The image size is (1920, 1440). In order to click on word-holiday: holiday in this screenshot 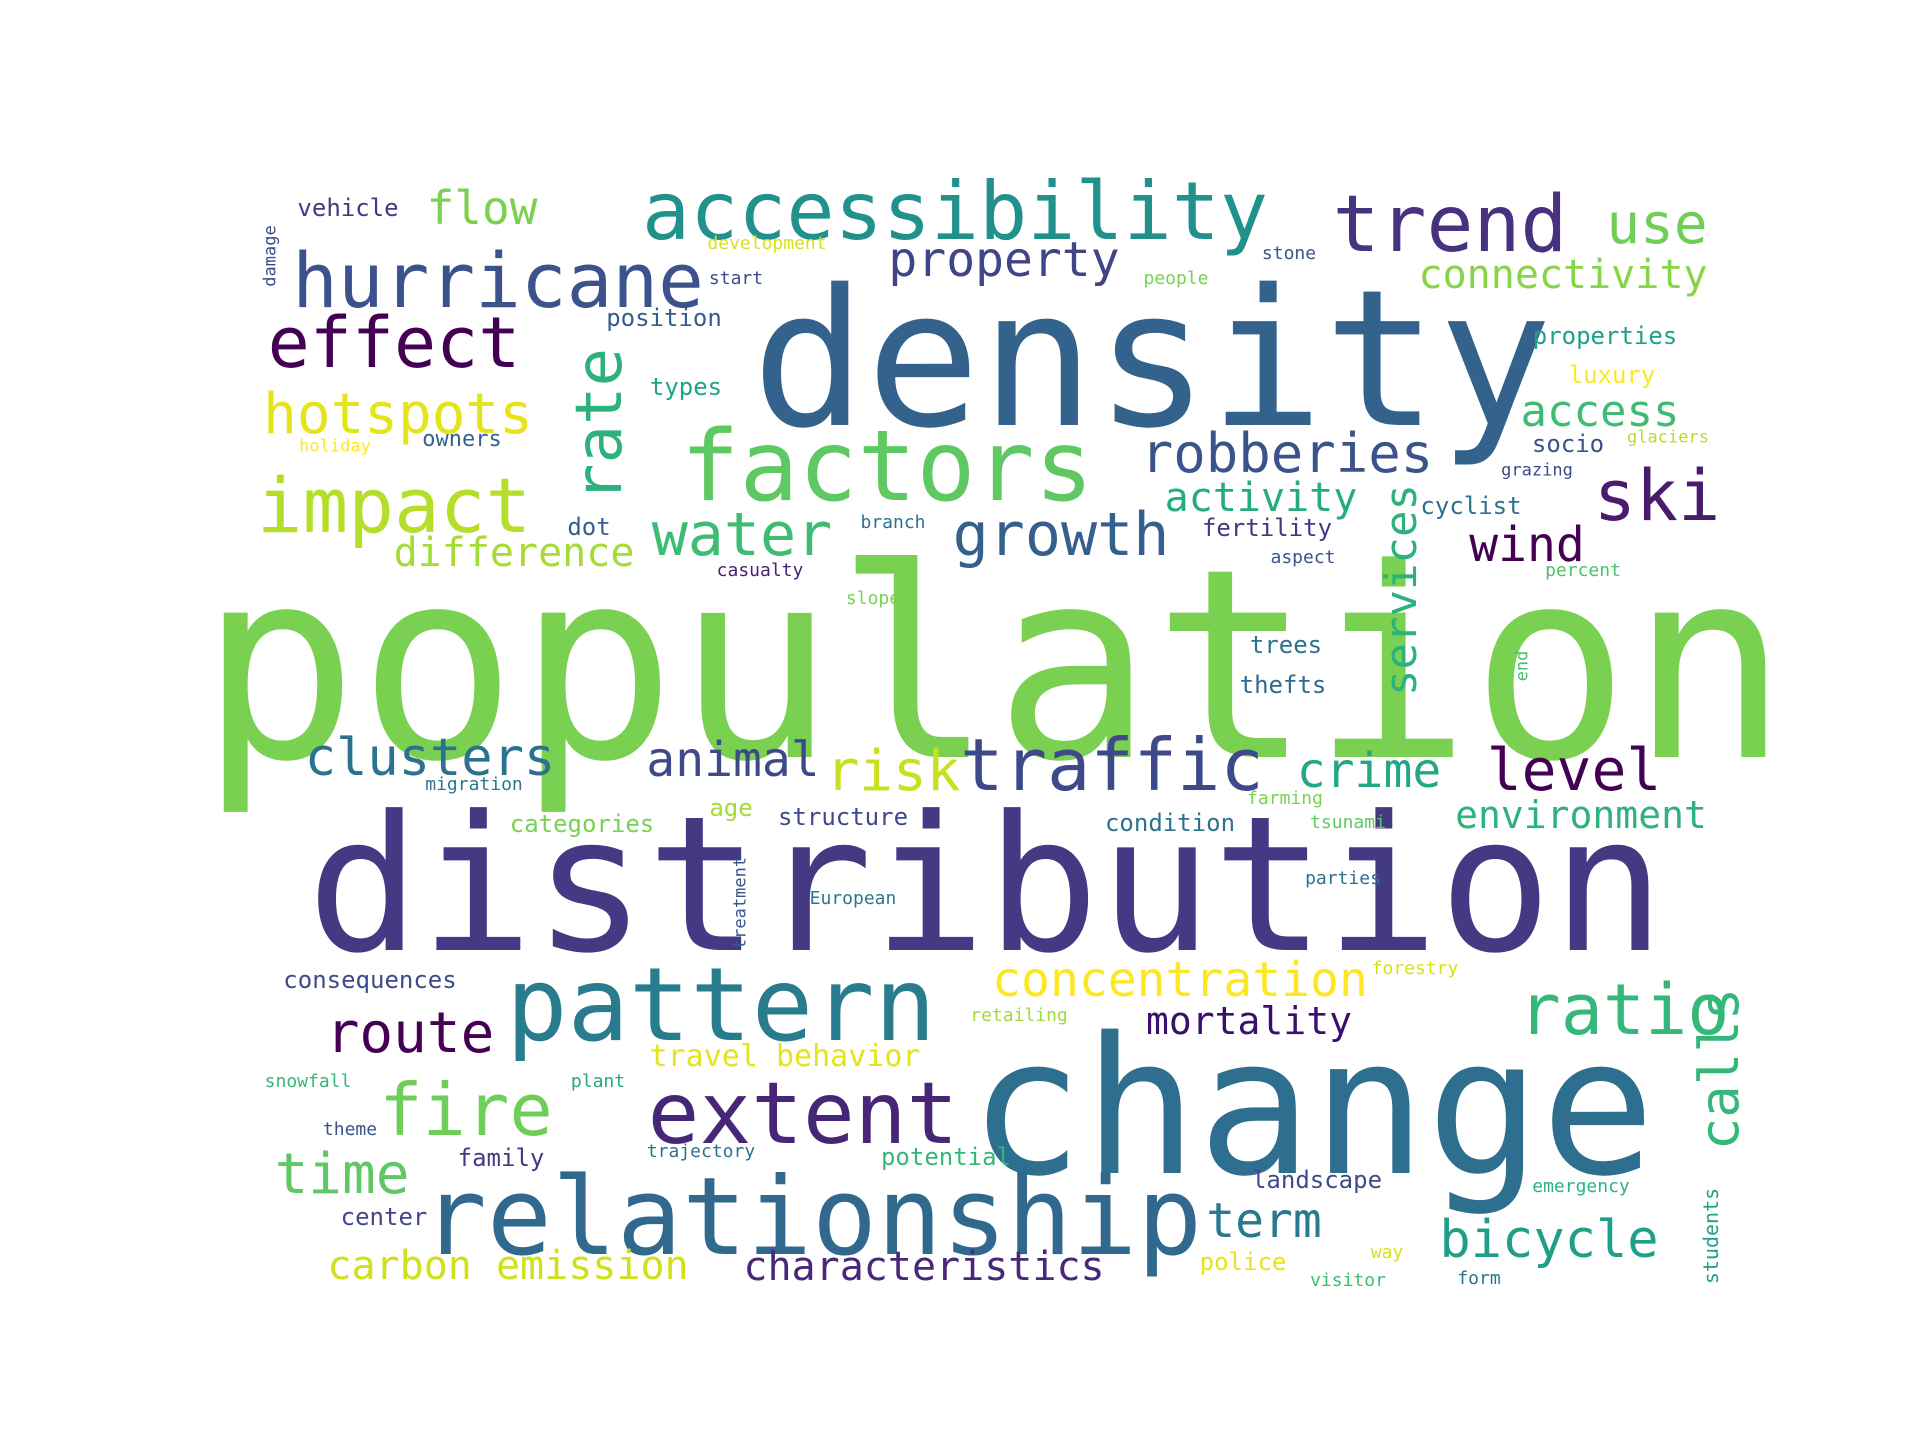, I will do `click(335, 446)`.